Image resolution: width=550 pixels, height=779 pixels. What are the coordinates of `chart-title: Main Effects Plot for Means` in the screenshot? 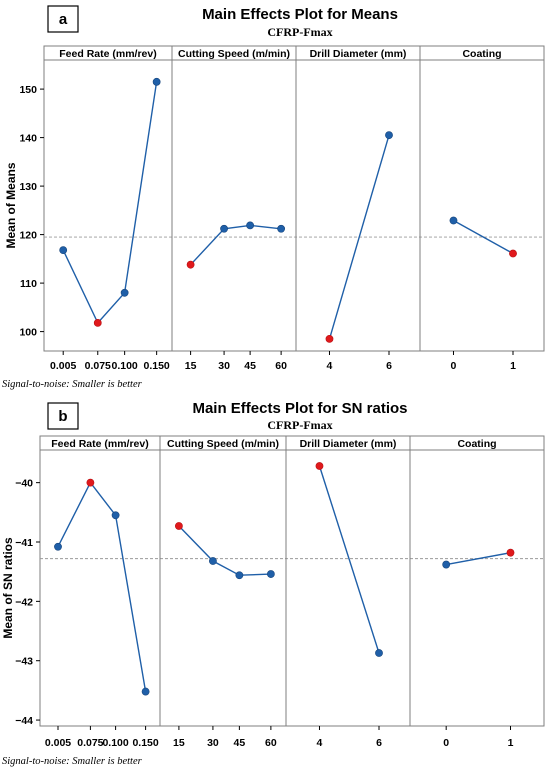 It's located at (300, 14).